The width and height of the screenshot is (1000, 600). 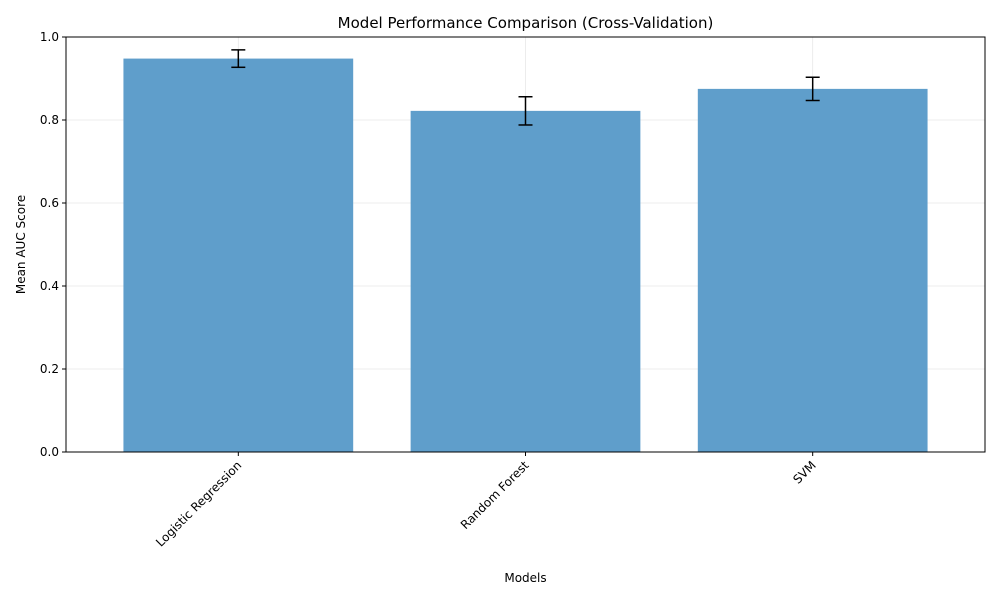 I want to click on y-tick-label: 1.0, so click(x=49, y=37).